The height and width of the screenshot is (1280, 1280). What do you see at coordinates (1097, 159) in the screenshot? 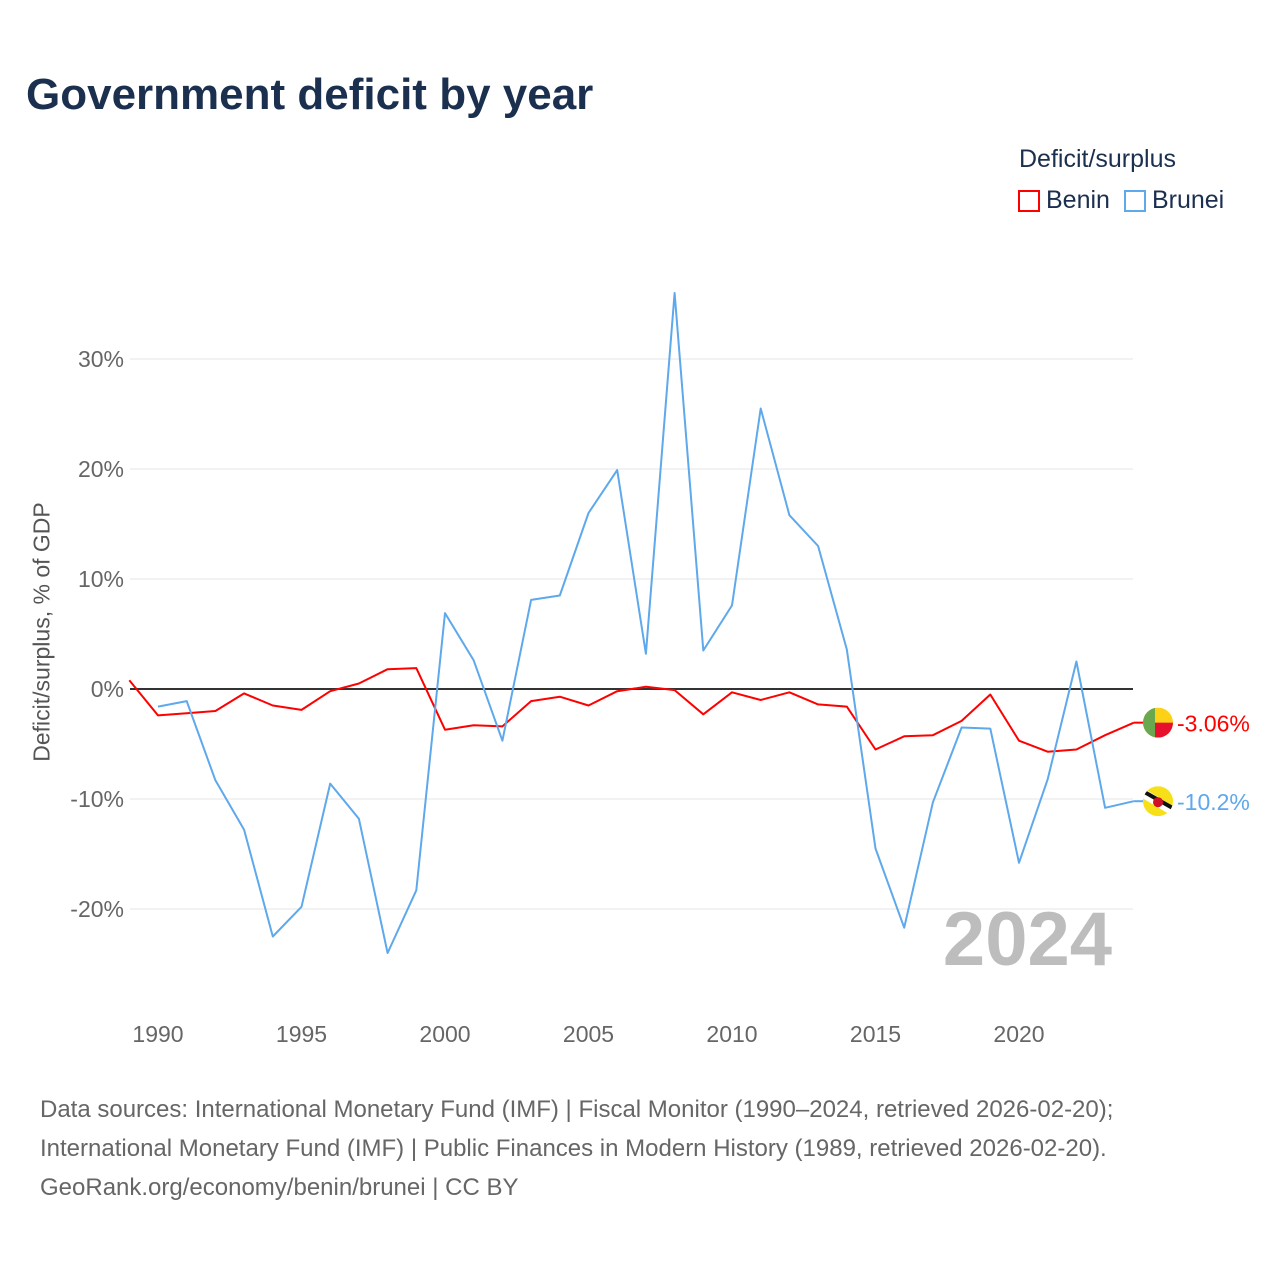
I see `legend-title: Deficit/surplus` at bounding box center [1097, 159].